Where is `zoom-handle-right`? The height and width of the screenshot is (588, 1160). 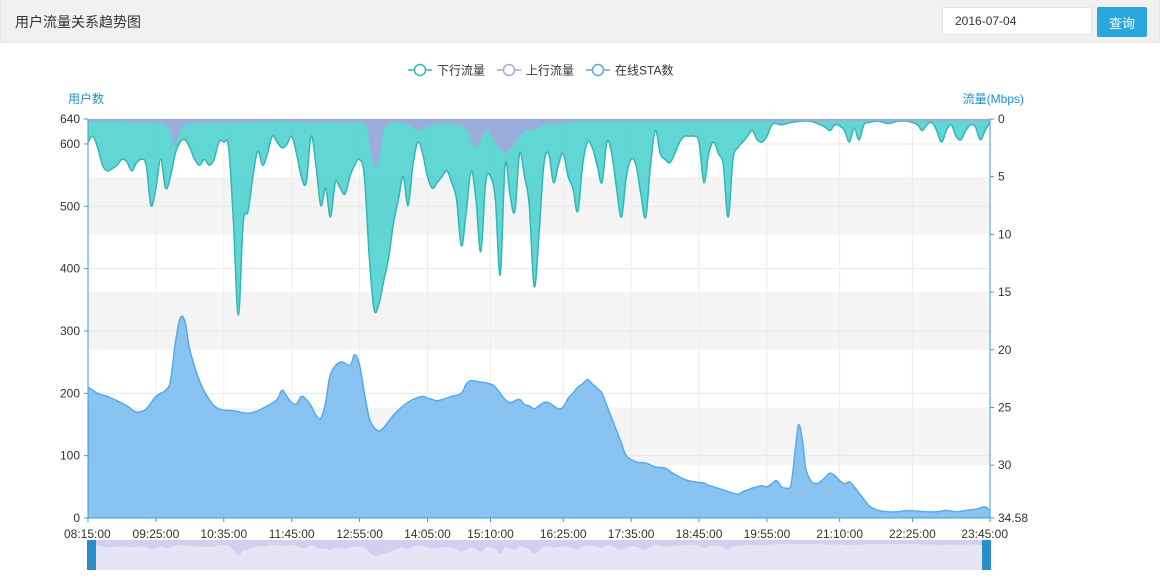
zoom-handle-right is located at coordinates (986, 555).